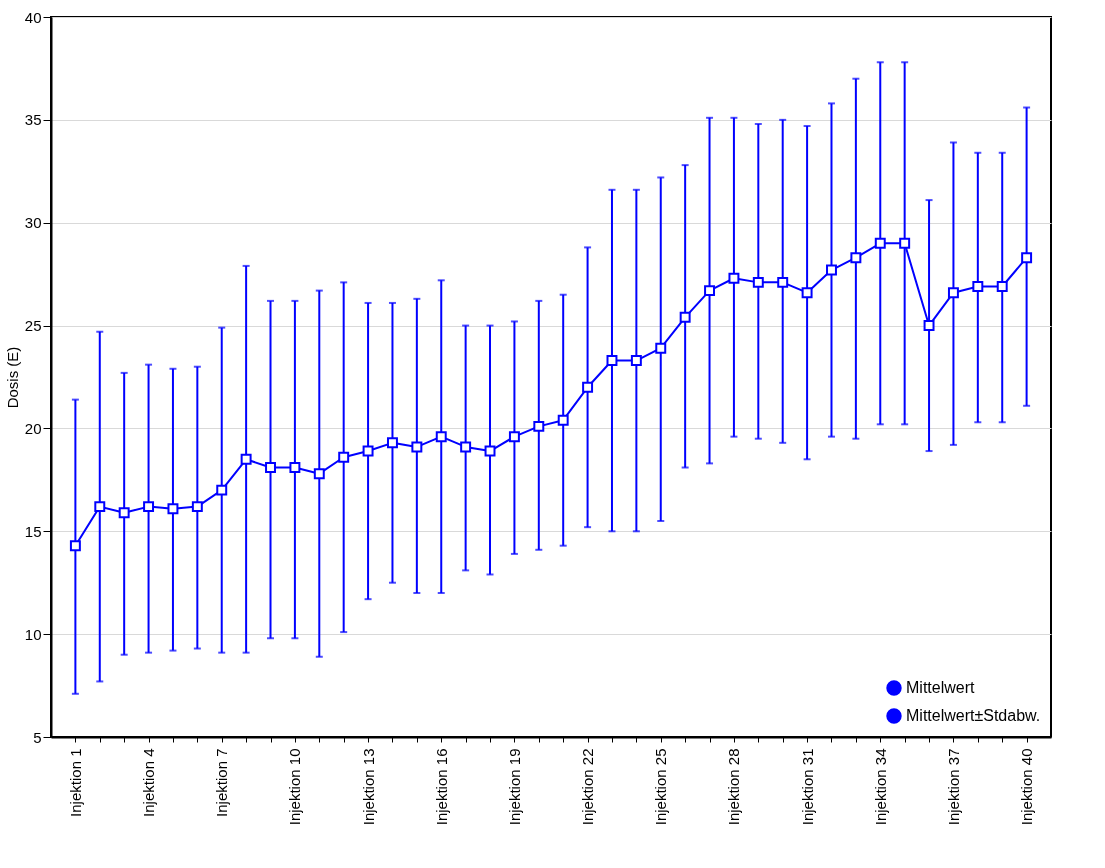 This screenshot has width=1105, height=868. Describe the element at coordinates (12, 377) in the screenshot. I see `y-axis-title: Dosis (E)` at that location.